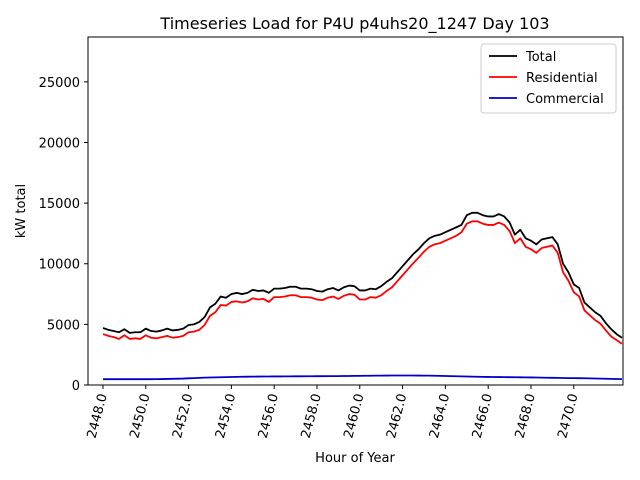 This screenshot has width=640, height=480. What do you see at coordinates (355, 458) in the screenshot?
I see `x-axis-label: Hour of Year` at bounding box center [355, 458].